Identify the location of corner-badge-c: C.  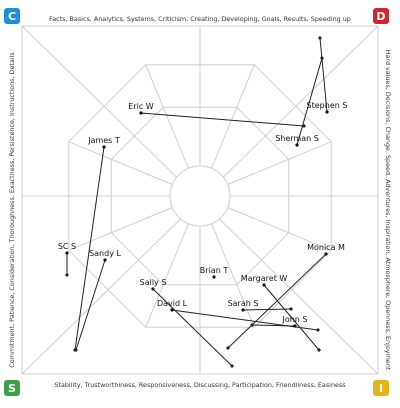
(12, 16).